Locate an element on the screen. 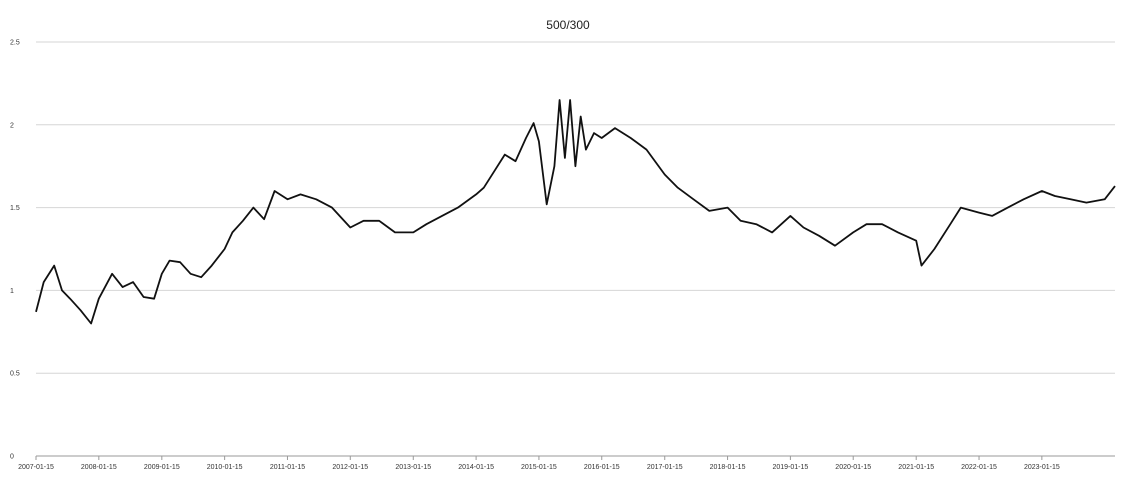 The image size is (1143, 497). x-tick-label: 2018-01-15 is located at coordinates (728, 467).